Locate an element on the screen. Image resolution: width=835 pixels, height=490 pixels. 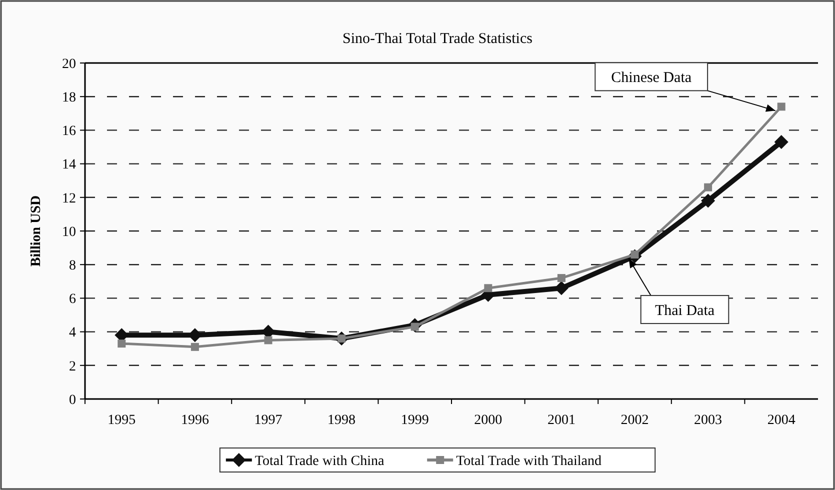
y-tick-label: 6 is located at coordinates (72, 300).